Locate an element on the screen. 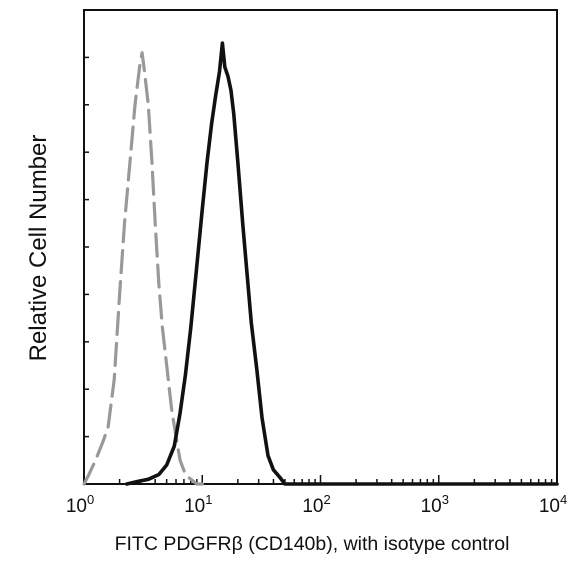  x-tick-label: 10⁰ is located at coordinates (80, 504).